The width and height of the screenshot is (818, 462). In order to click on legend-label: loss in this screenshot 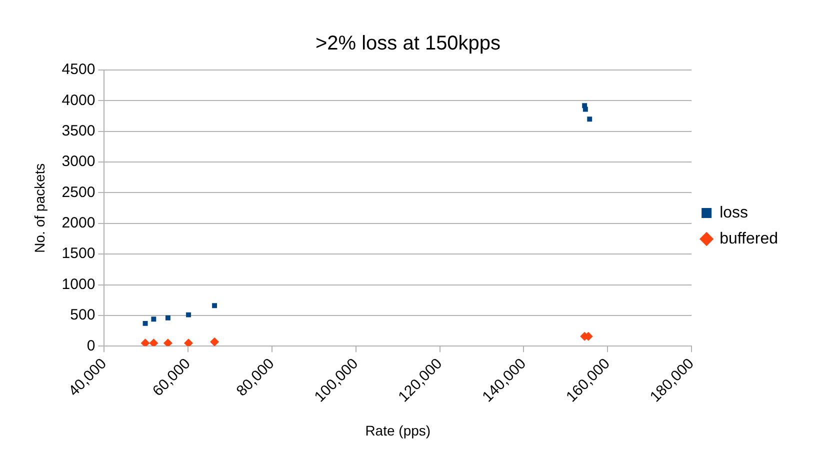, I will do `click(734, 213)`.